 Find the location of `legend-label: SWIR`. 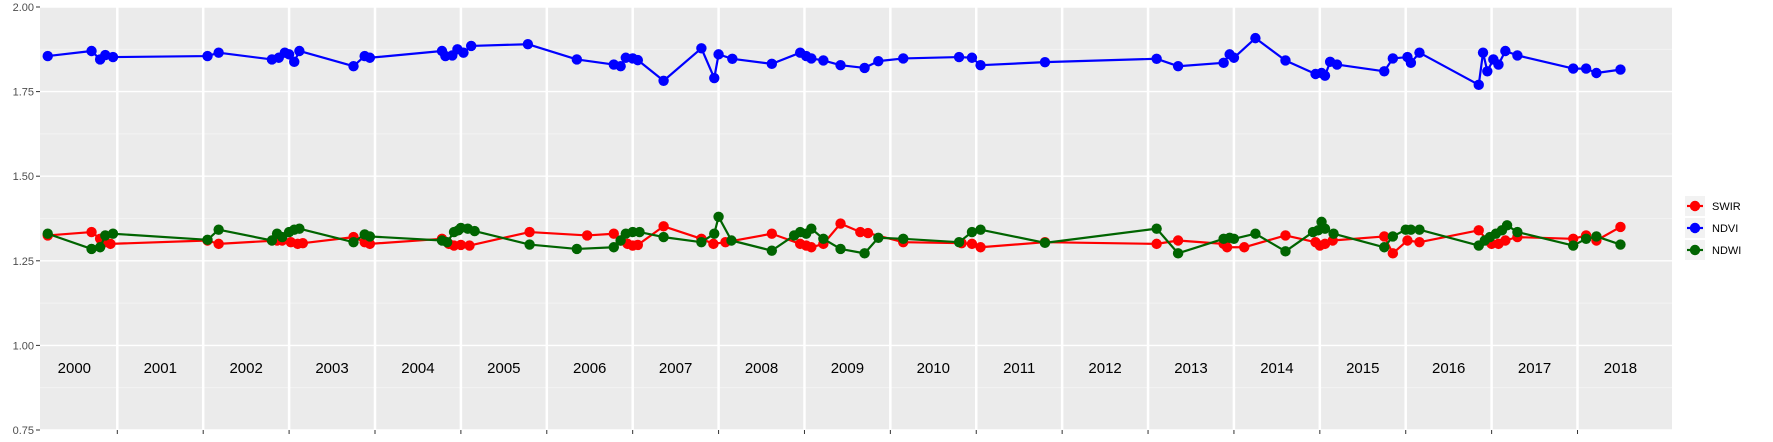

legend-label: SWIR is located at coordinates (1726, 207).